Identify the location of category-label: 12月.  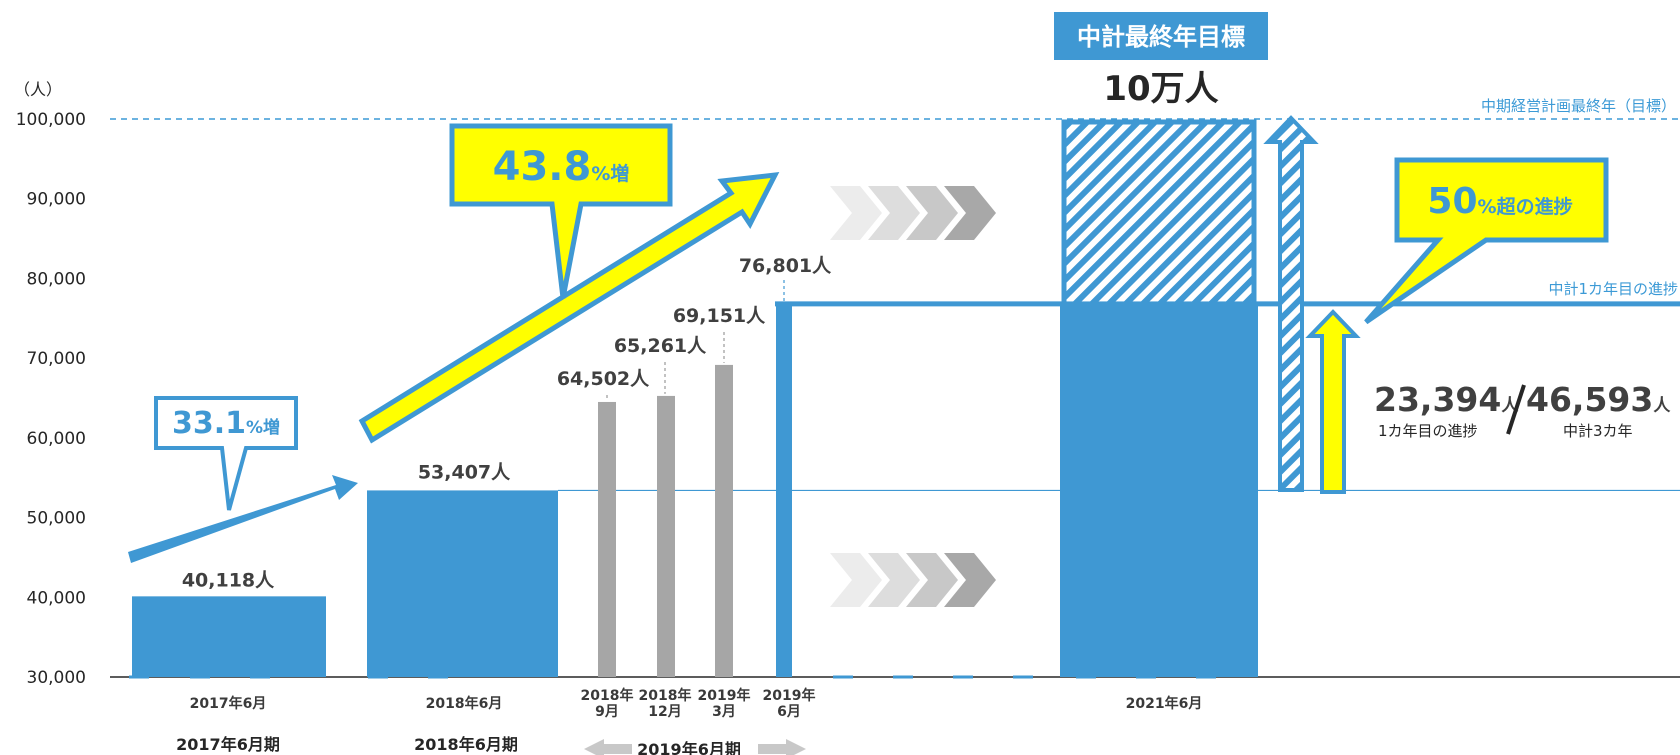
(664, 712).